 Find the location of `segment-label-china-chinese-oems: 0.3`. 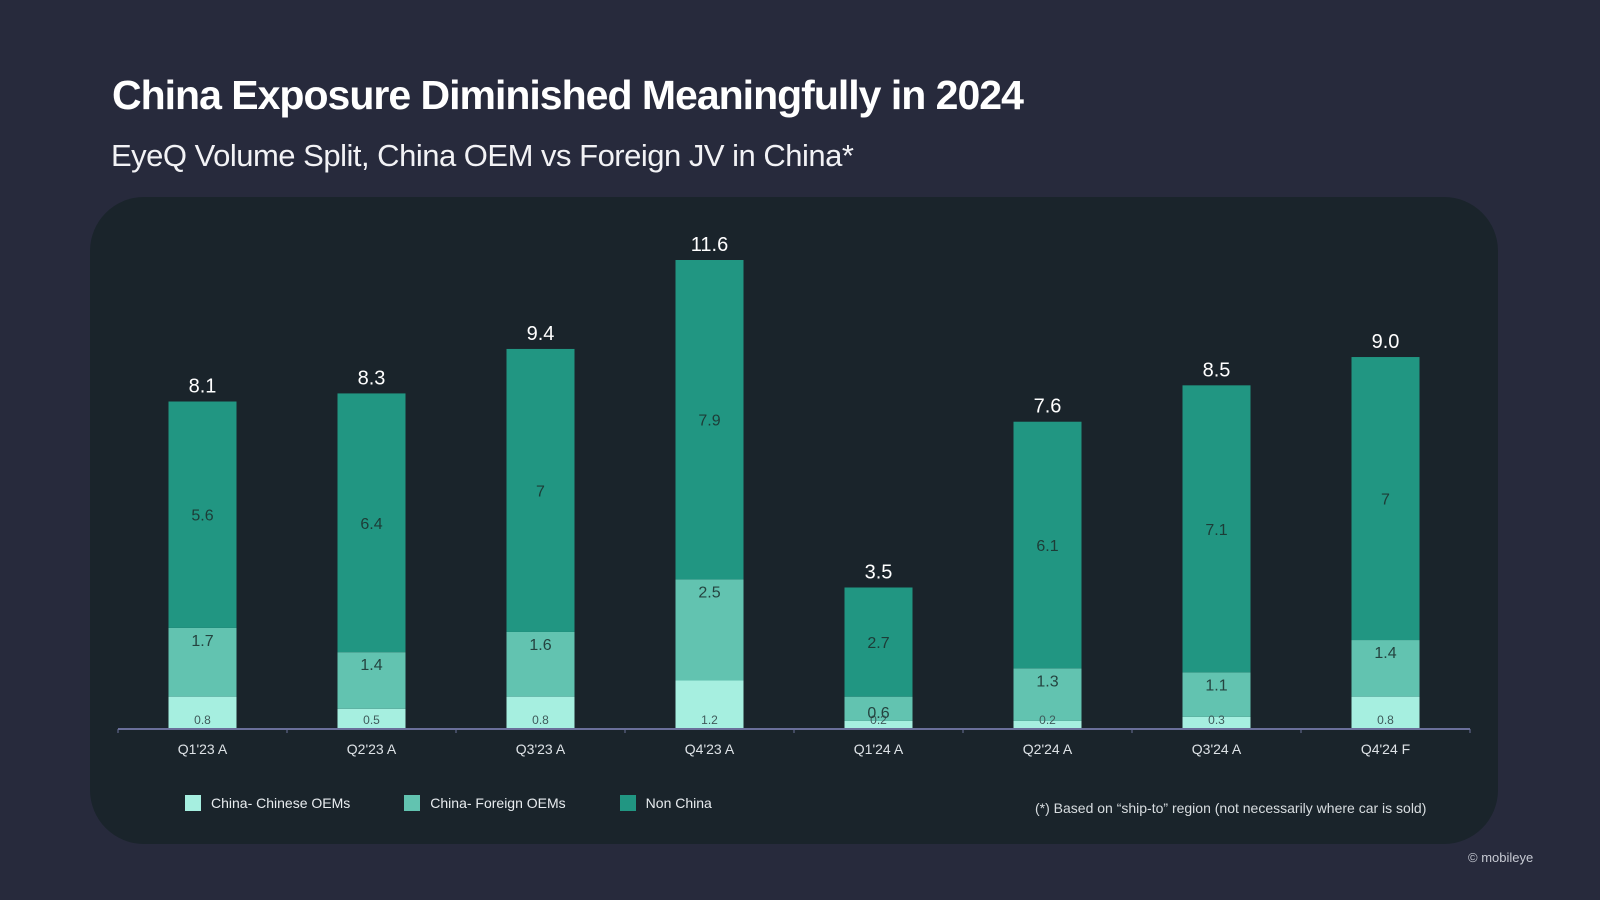

segment-label-china-chinese-oems: 0.3 is located at coordinates (1216, 720).